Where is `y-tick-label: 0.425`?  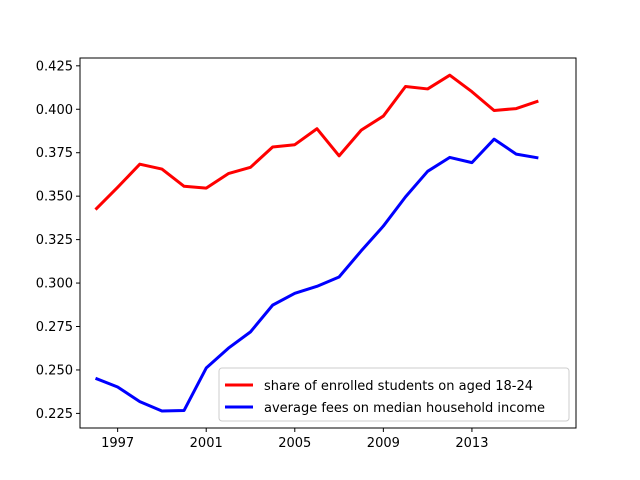
y-tick-label: 0.425 is located at coordinates (54, 66).